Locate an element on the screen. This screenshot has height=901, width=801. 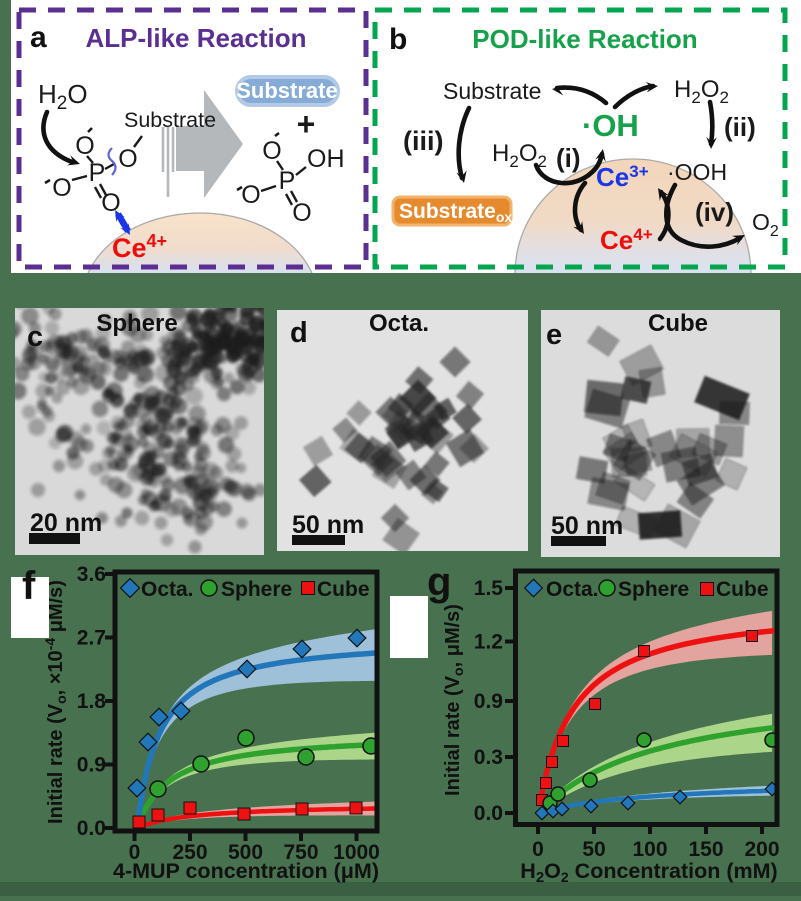
svg-text: 20 nm is located at coordinates (66, 523).